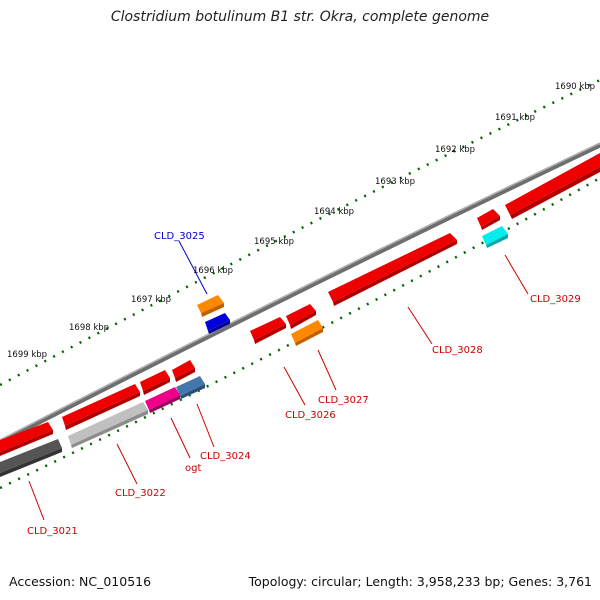 This screenshot has width=600, height=600. What do you see at coordinates (52, 531) in the screenshot?
I see `gene-label: CLD_3021` at bounding box center [52, 531].